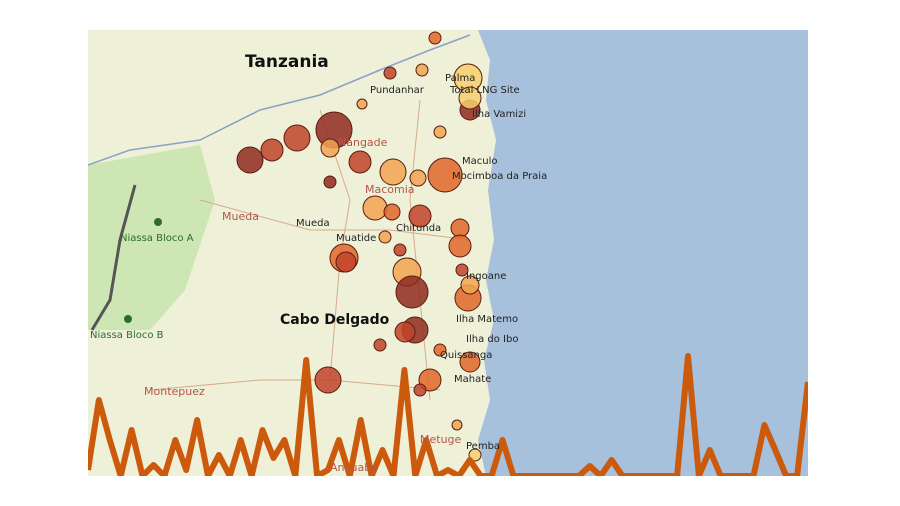  I want to click on town-label: Pemba, so click(483, 446).